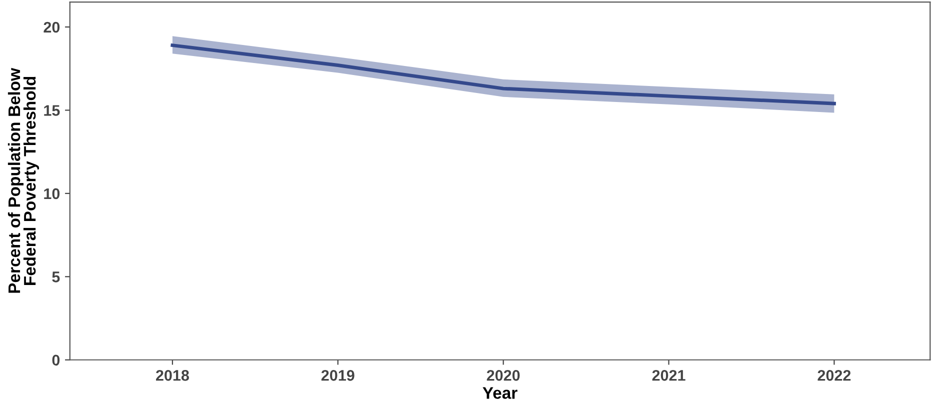  Describe the element at coordinates (834, 375) in the screenshot. I see `x-tick-label: 2022` at that location.